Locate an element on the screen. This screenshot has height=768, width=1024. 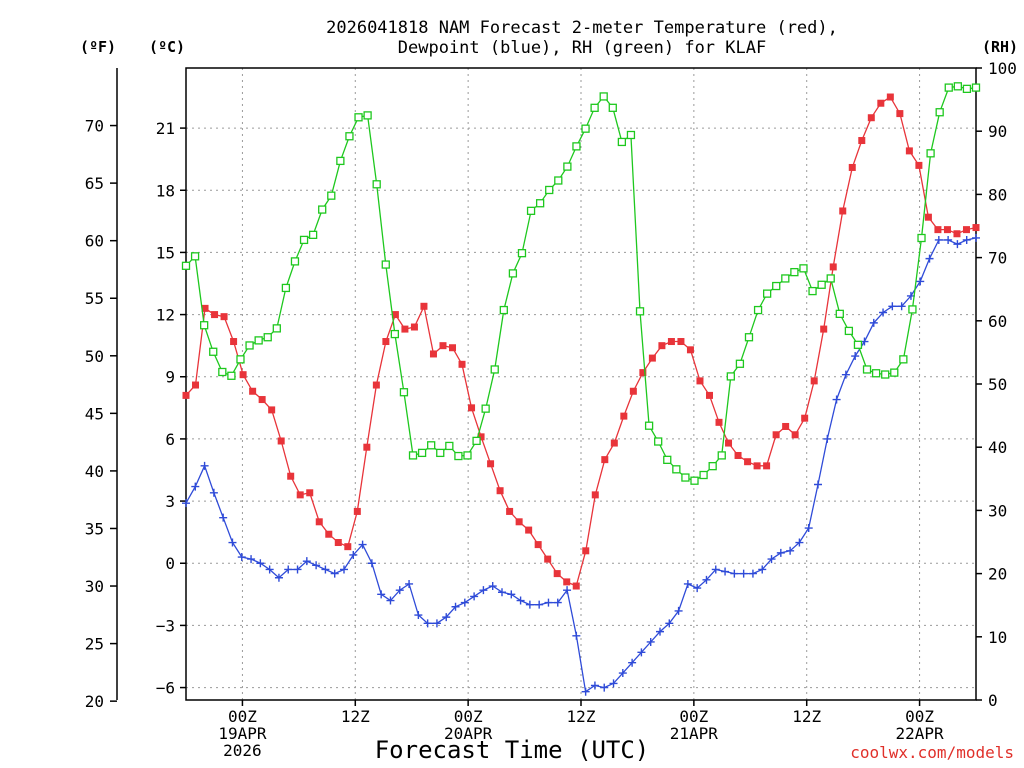
c-tick-label: 18 is located at coordinates (165, 190).